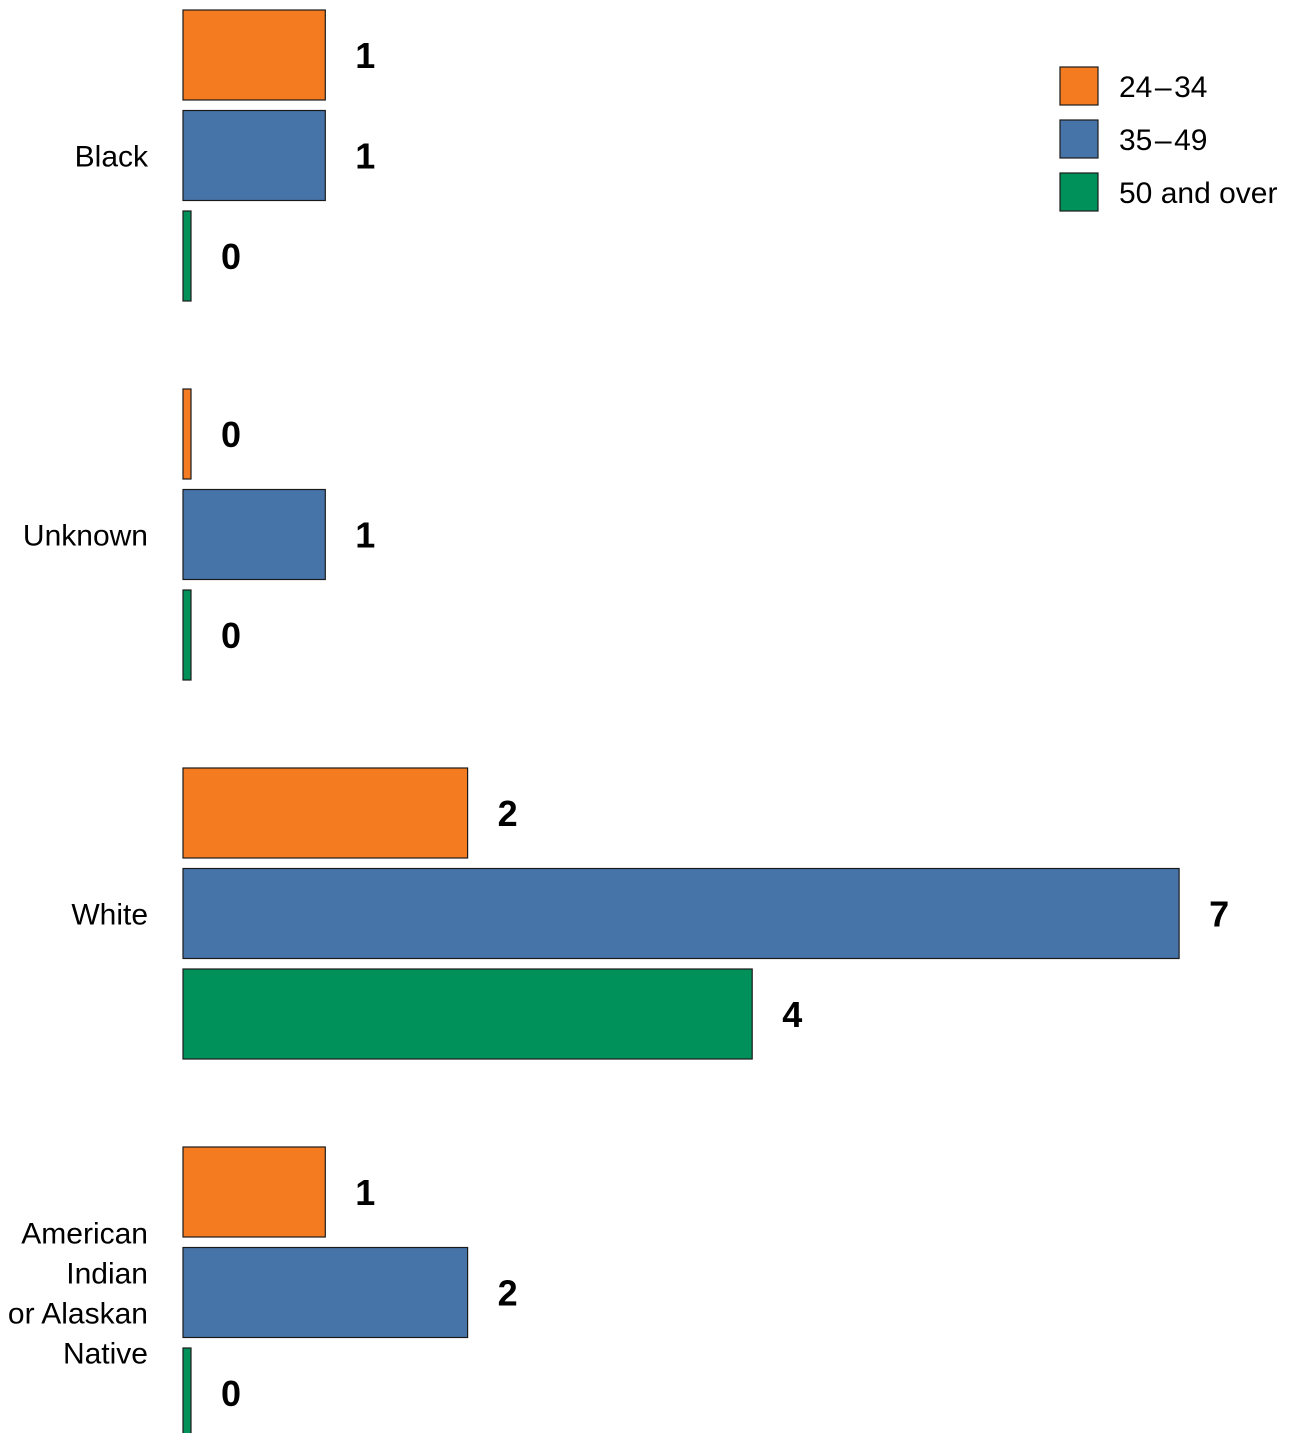 This screenshot has width=1291, height=1438. I want to click on value-label-unknown-series-1: 0, so click(231, 434).